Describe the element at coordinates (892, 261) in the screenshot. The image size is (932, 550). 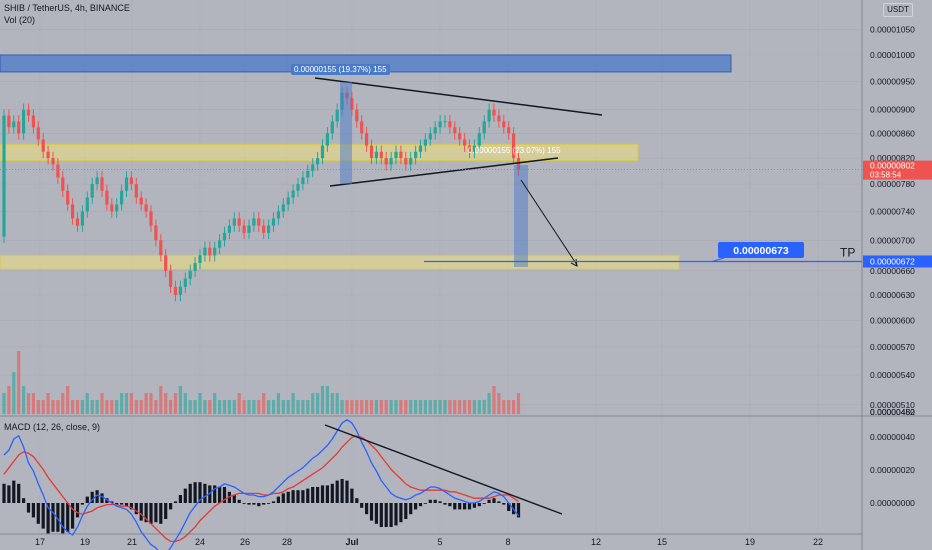
I see `tp-price-value: 0.00000672` at that location.